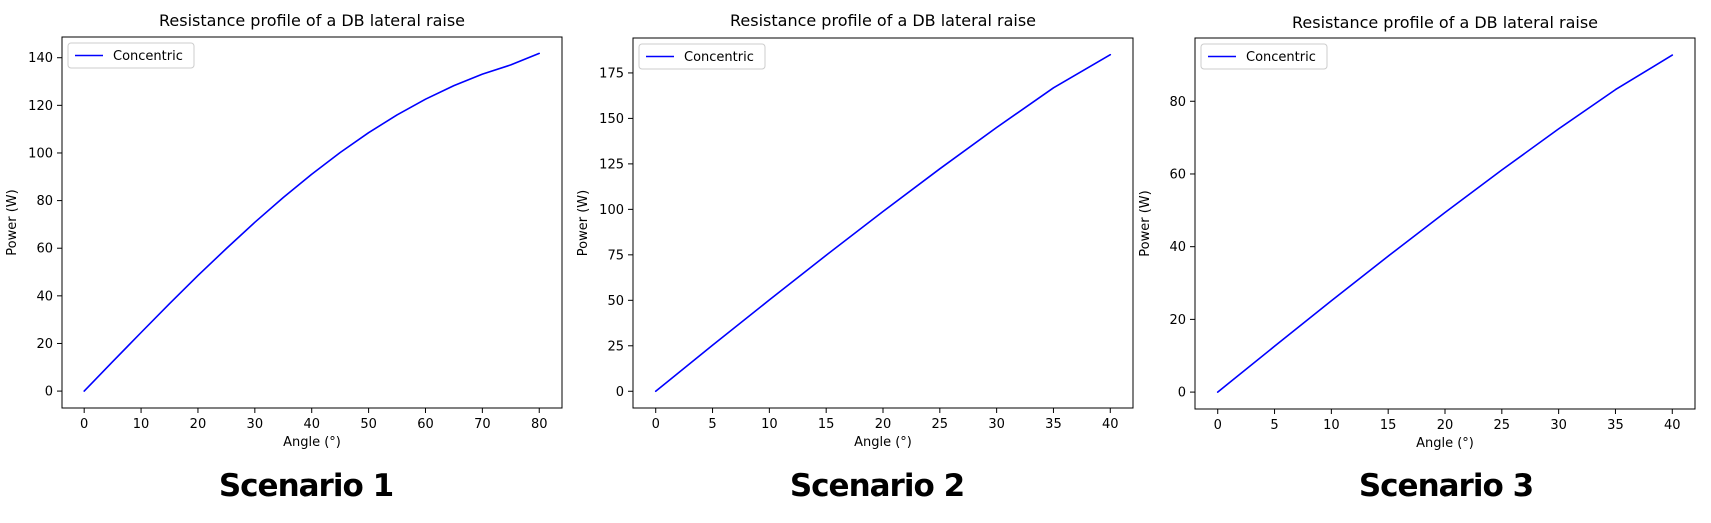 Image resolution: width=1711 pixels, height=523 pixels. What do you see at coordinates (615, 301) in the screenshot?
I see `y-tick-label: 50` at bounding box center [615, 301].